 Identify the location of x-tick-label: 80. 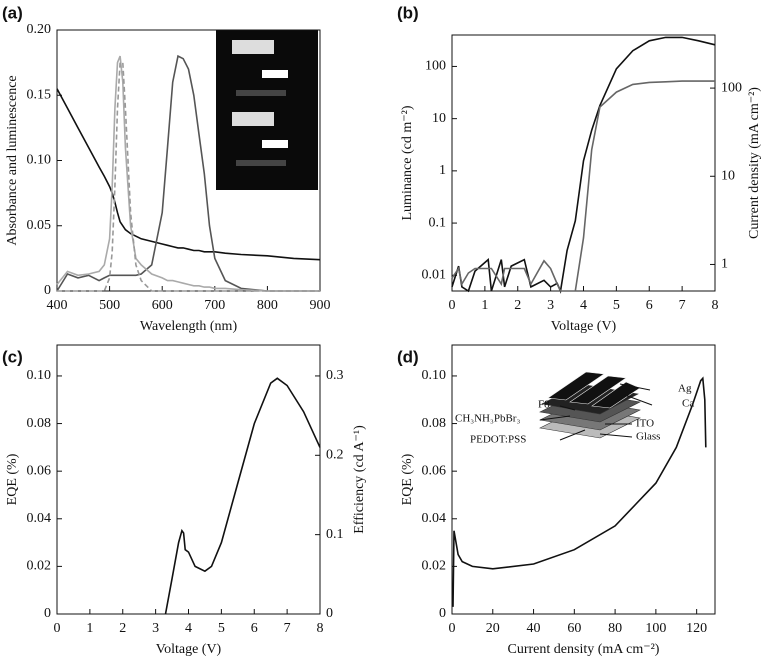
(615, 628).